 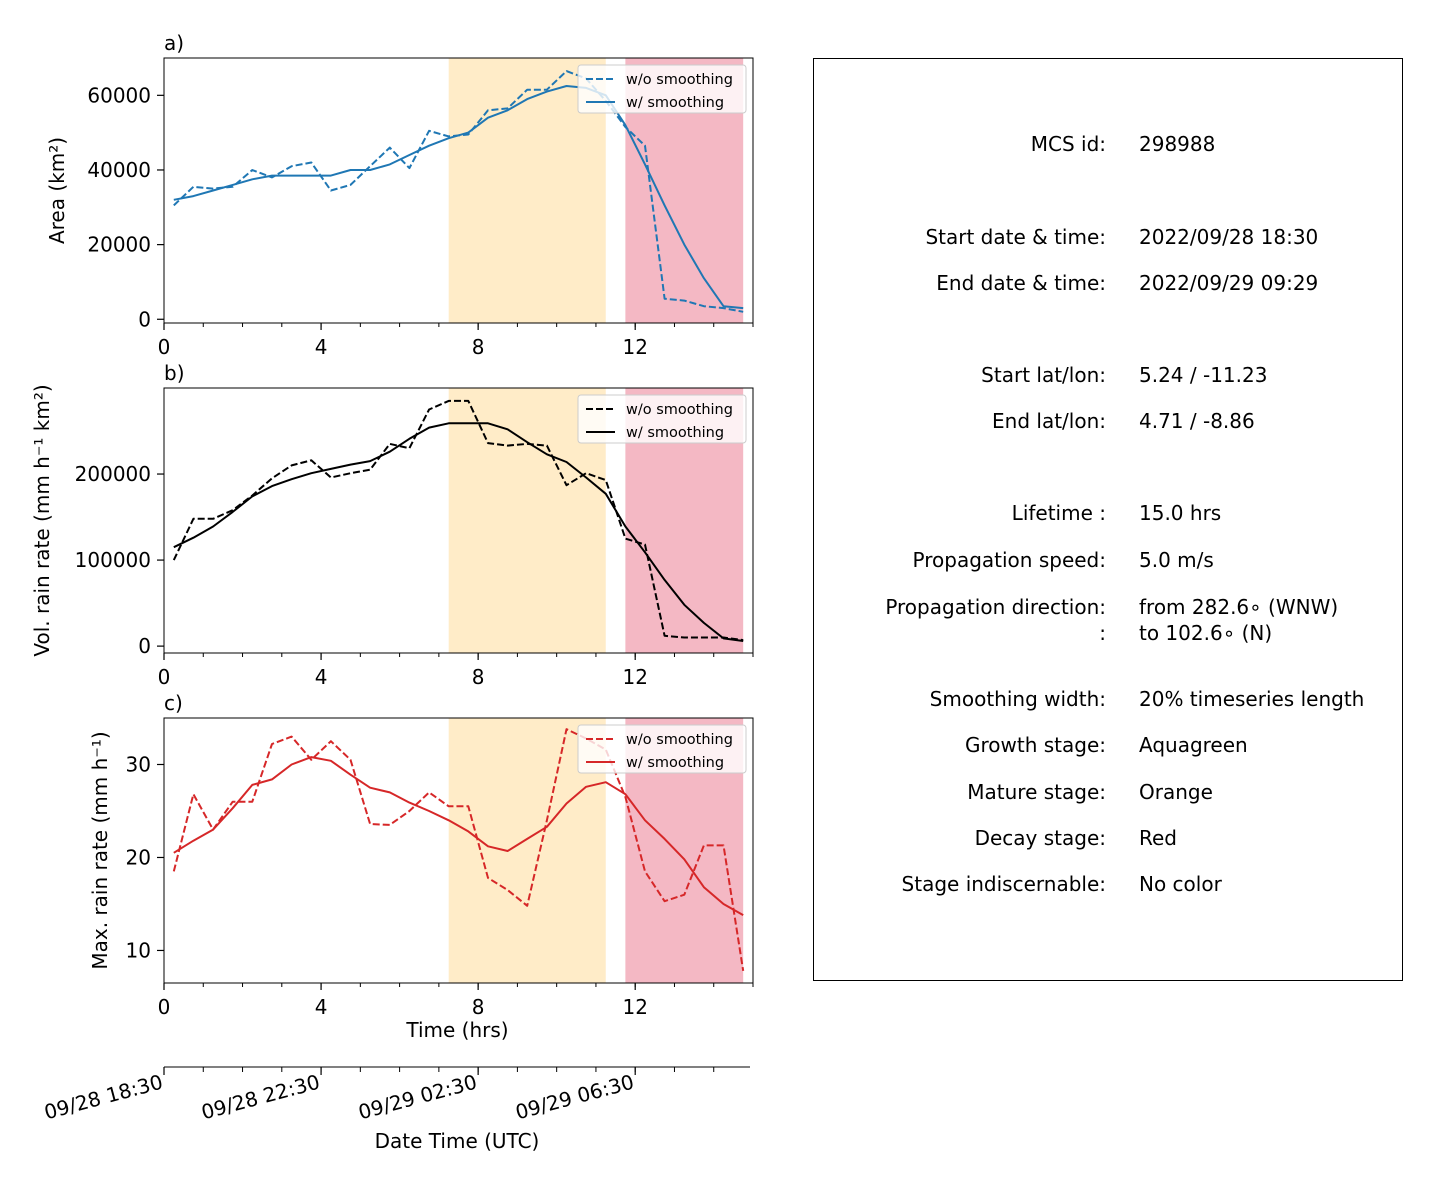 What do you see at coordinates (1021, 283) in the screenshot?
I see `info-label: End date & time:` at bounding box center [1021, 283].